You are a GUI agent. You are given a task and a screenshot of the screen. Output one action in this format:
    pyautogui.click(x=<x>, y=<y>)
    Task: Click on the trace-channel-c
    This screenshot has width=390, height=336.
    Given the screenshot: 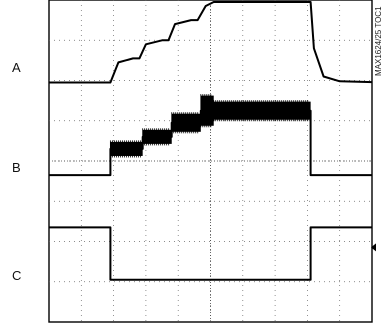 What is the action you would take?
    pyautogui.click(x=210, y=253)
    